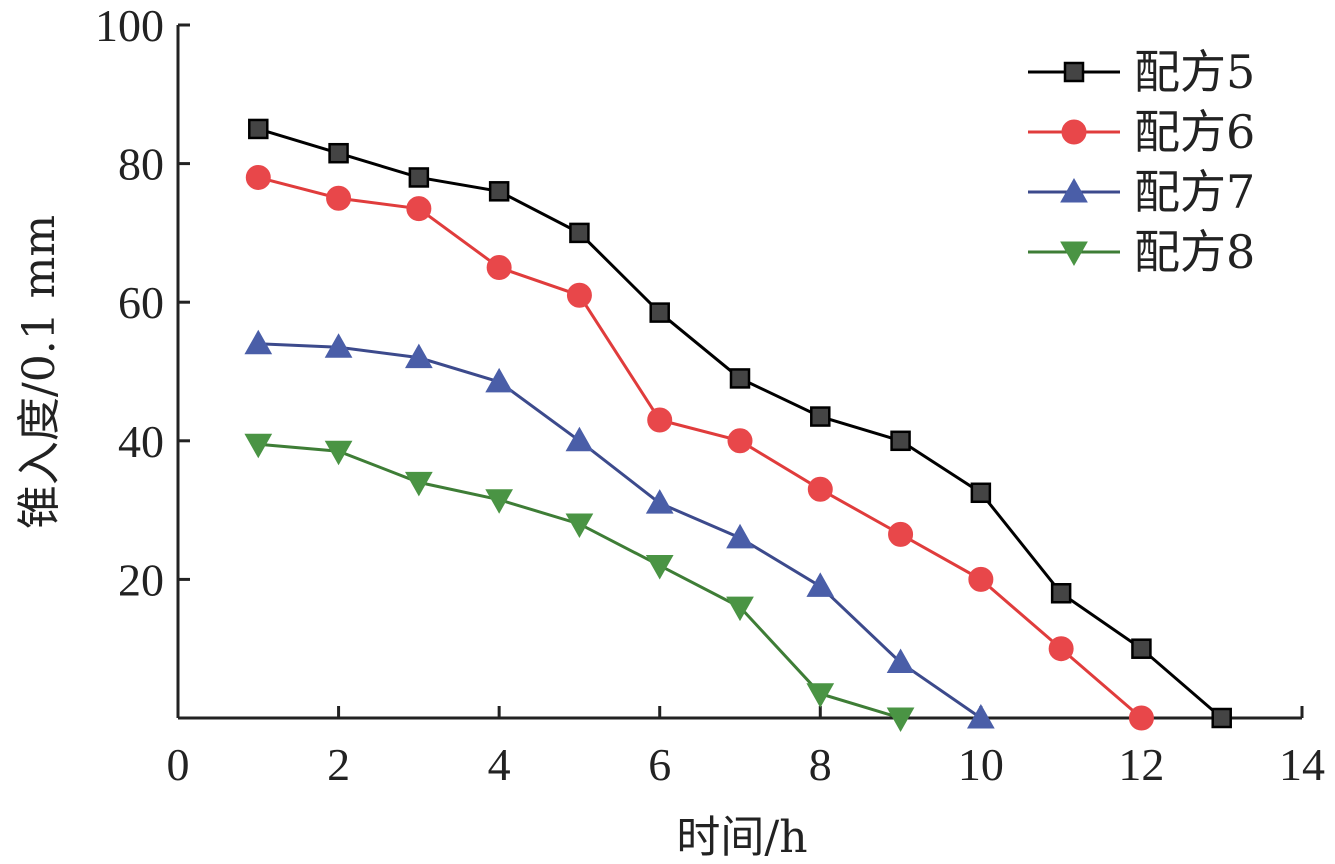 The image size is (1335, 864). Describe the element at coordinates (659, 764) in the screenshot. I see `x-tick-label: 6` at that location.